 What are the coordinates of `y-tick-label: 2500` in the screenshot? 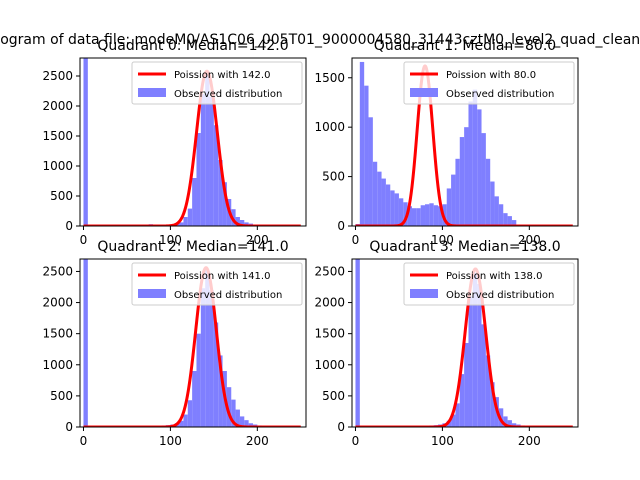 It's located at (329, 271).